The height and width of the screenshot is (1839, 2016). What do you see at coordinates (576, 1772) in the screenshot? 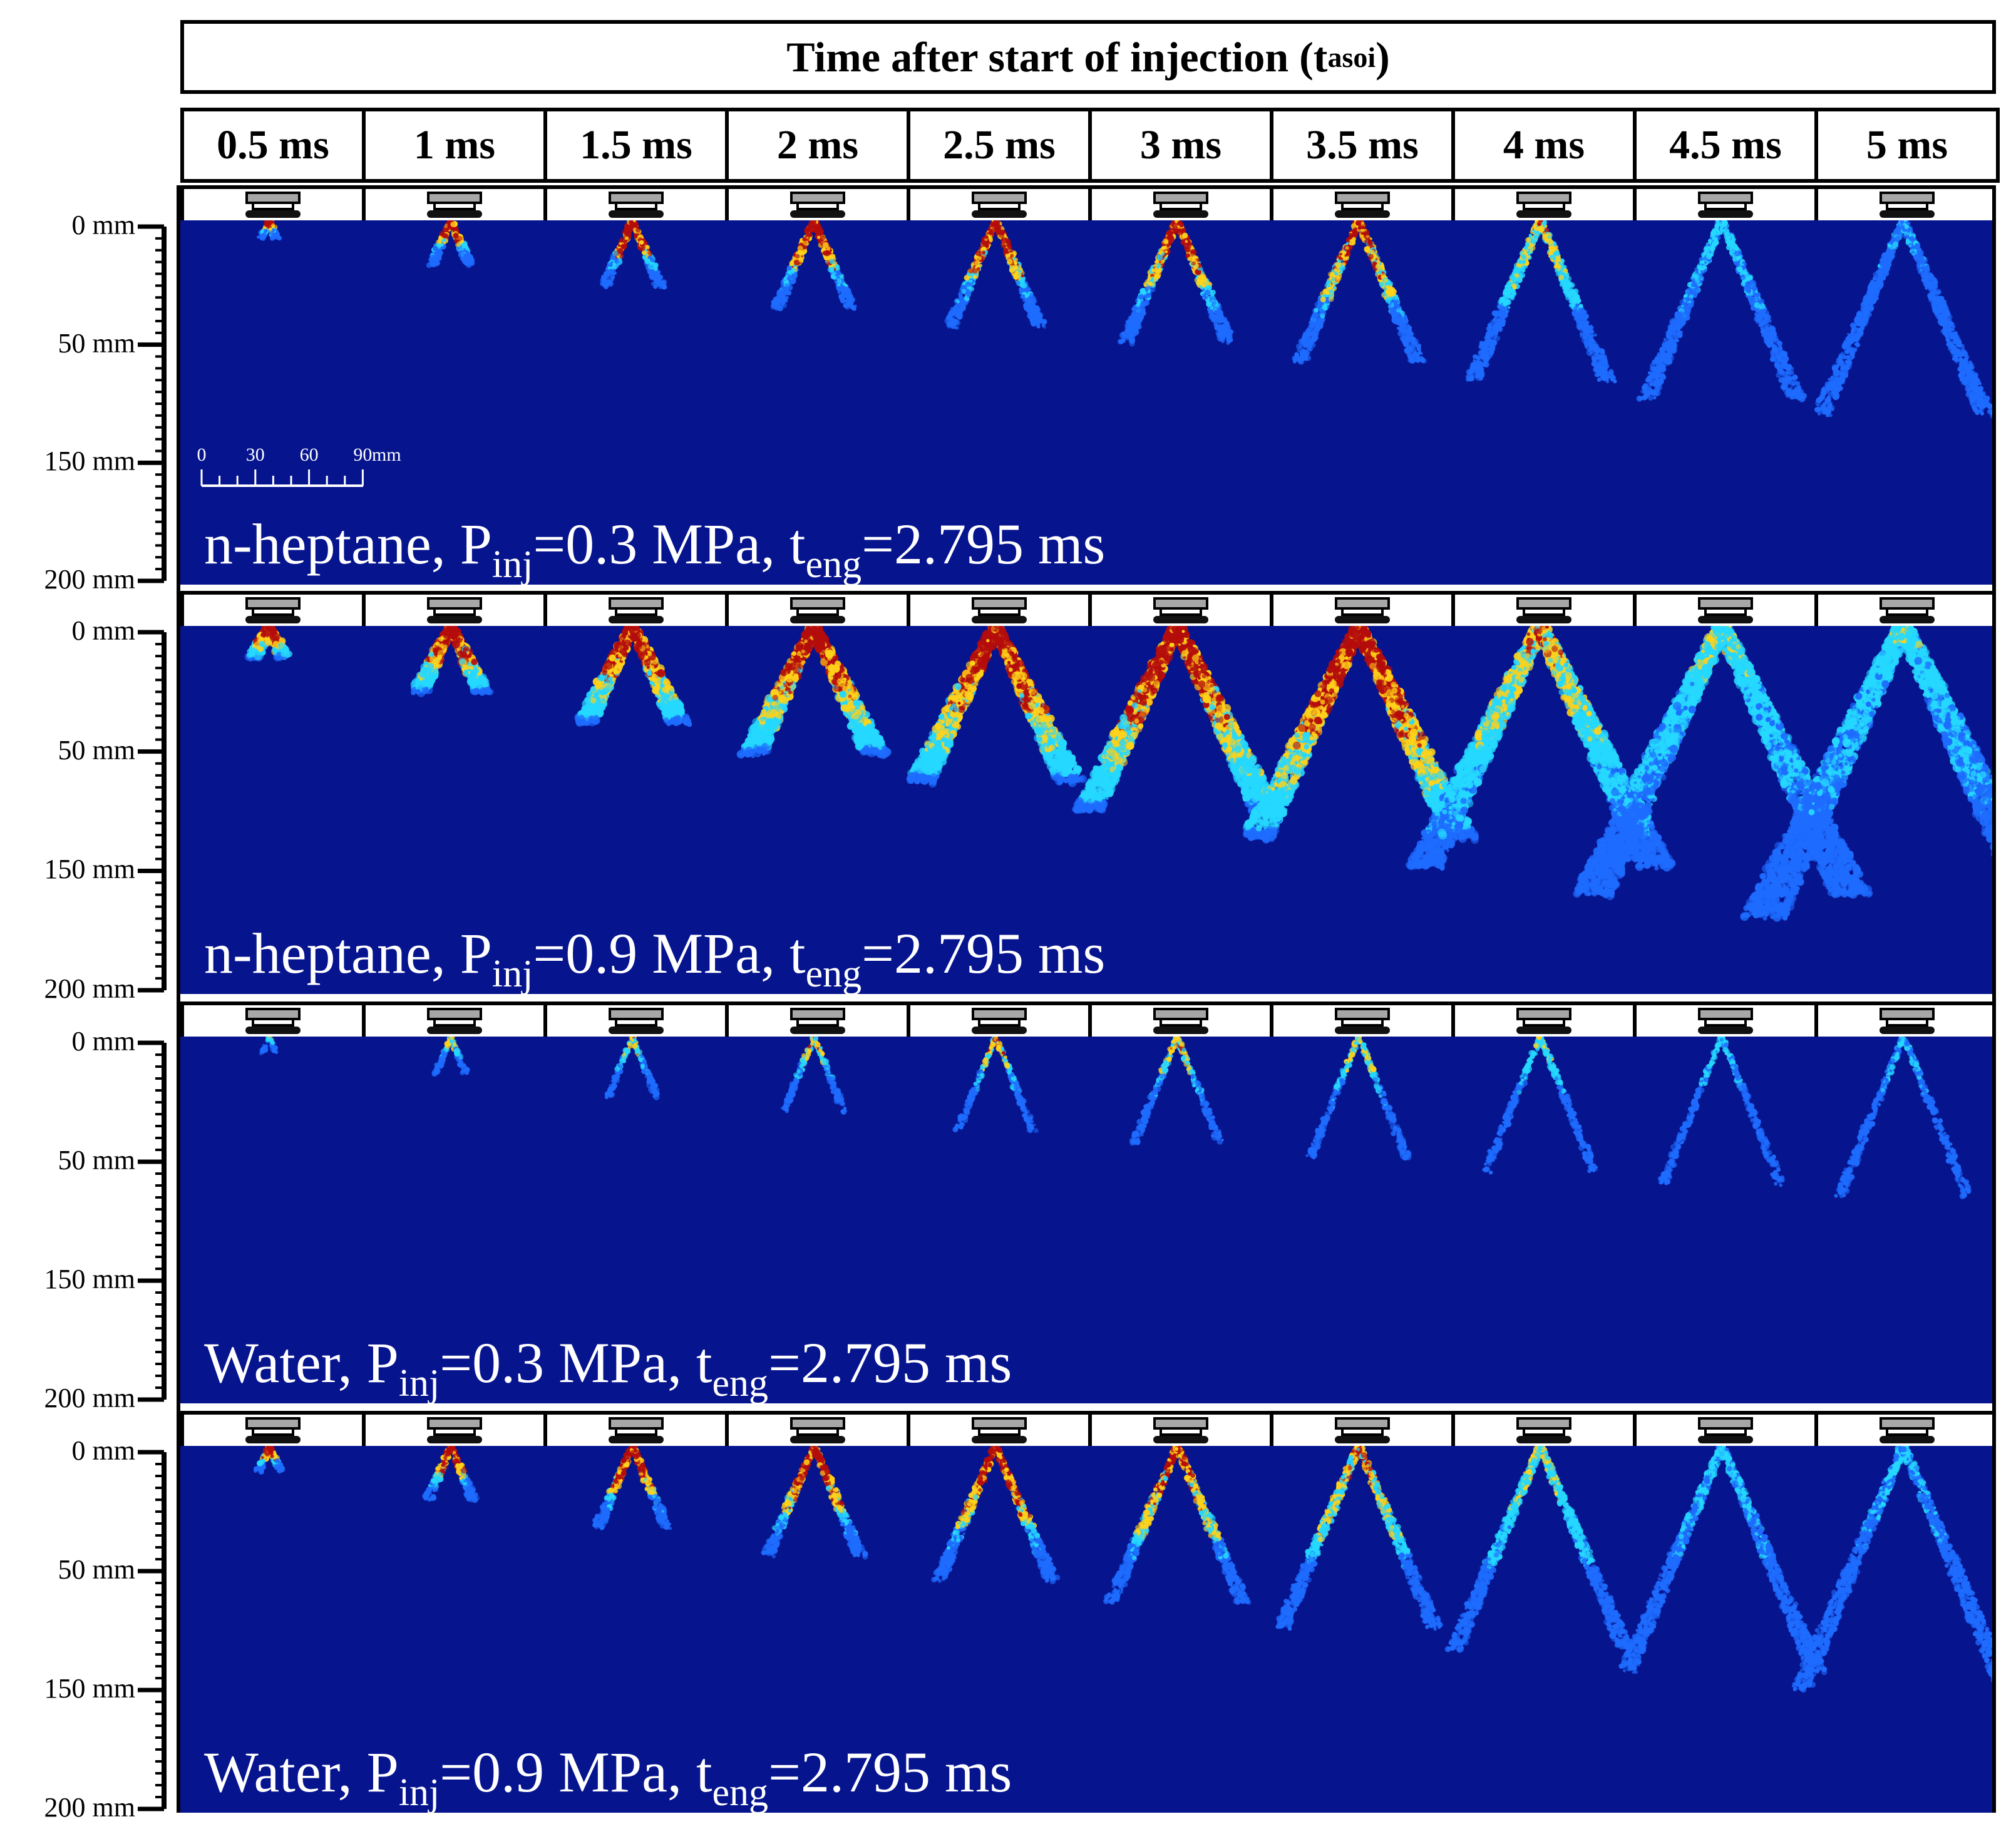
I see `condition-pressure-value: =0.9 MPa, t` at bounding box center [576, 1772].